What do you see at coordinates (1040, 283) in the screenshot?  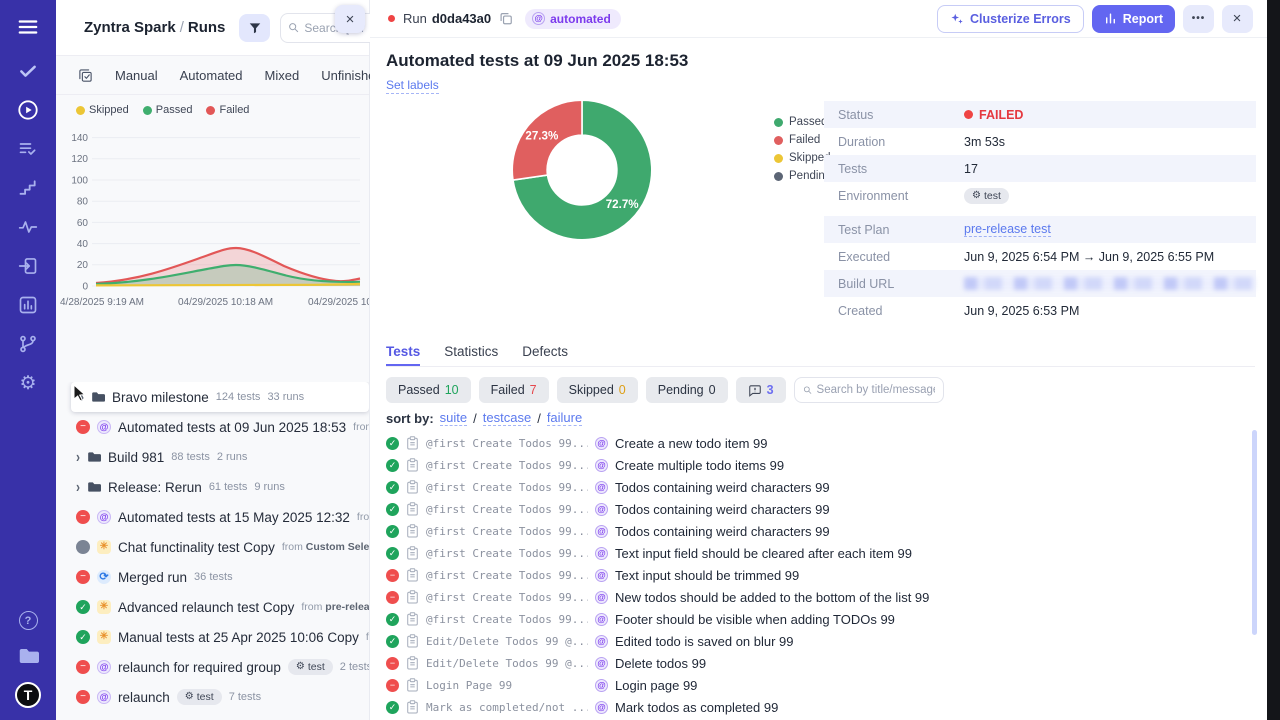 I see `detail-row-build-url: Build URL` at bounding box center [1040, 283].